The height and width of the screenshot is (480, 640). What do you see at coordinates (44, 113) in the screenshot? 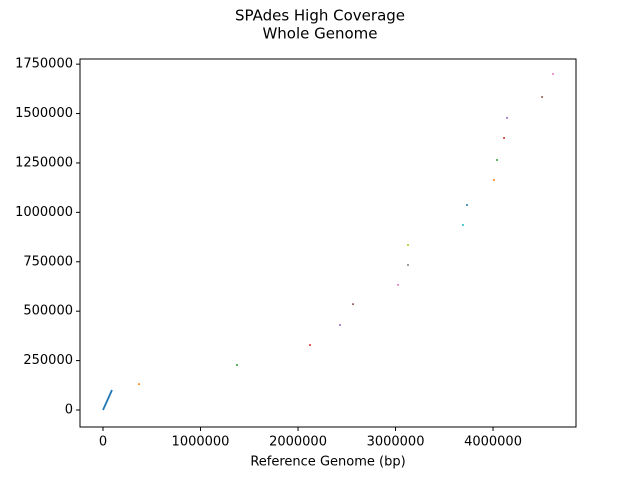
I see `y-tick-label: 1500000` at bounding box center [44, 113].